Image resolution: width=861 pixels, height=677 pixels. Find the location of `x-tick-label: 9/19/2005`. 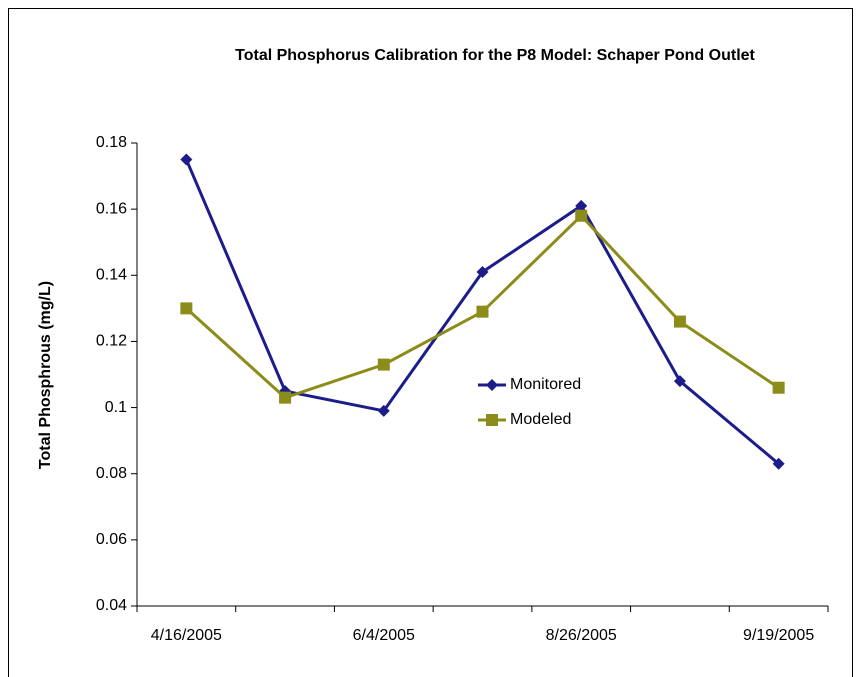

x-tick-label: 9/19/2005 is located at coordinates (778, 635).